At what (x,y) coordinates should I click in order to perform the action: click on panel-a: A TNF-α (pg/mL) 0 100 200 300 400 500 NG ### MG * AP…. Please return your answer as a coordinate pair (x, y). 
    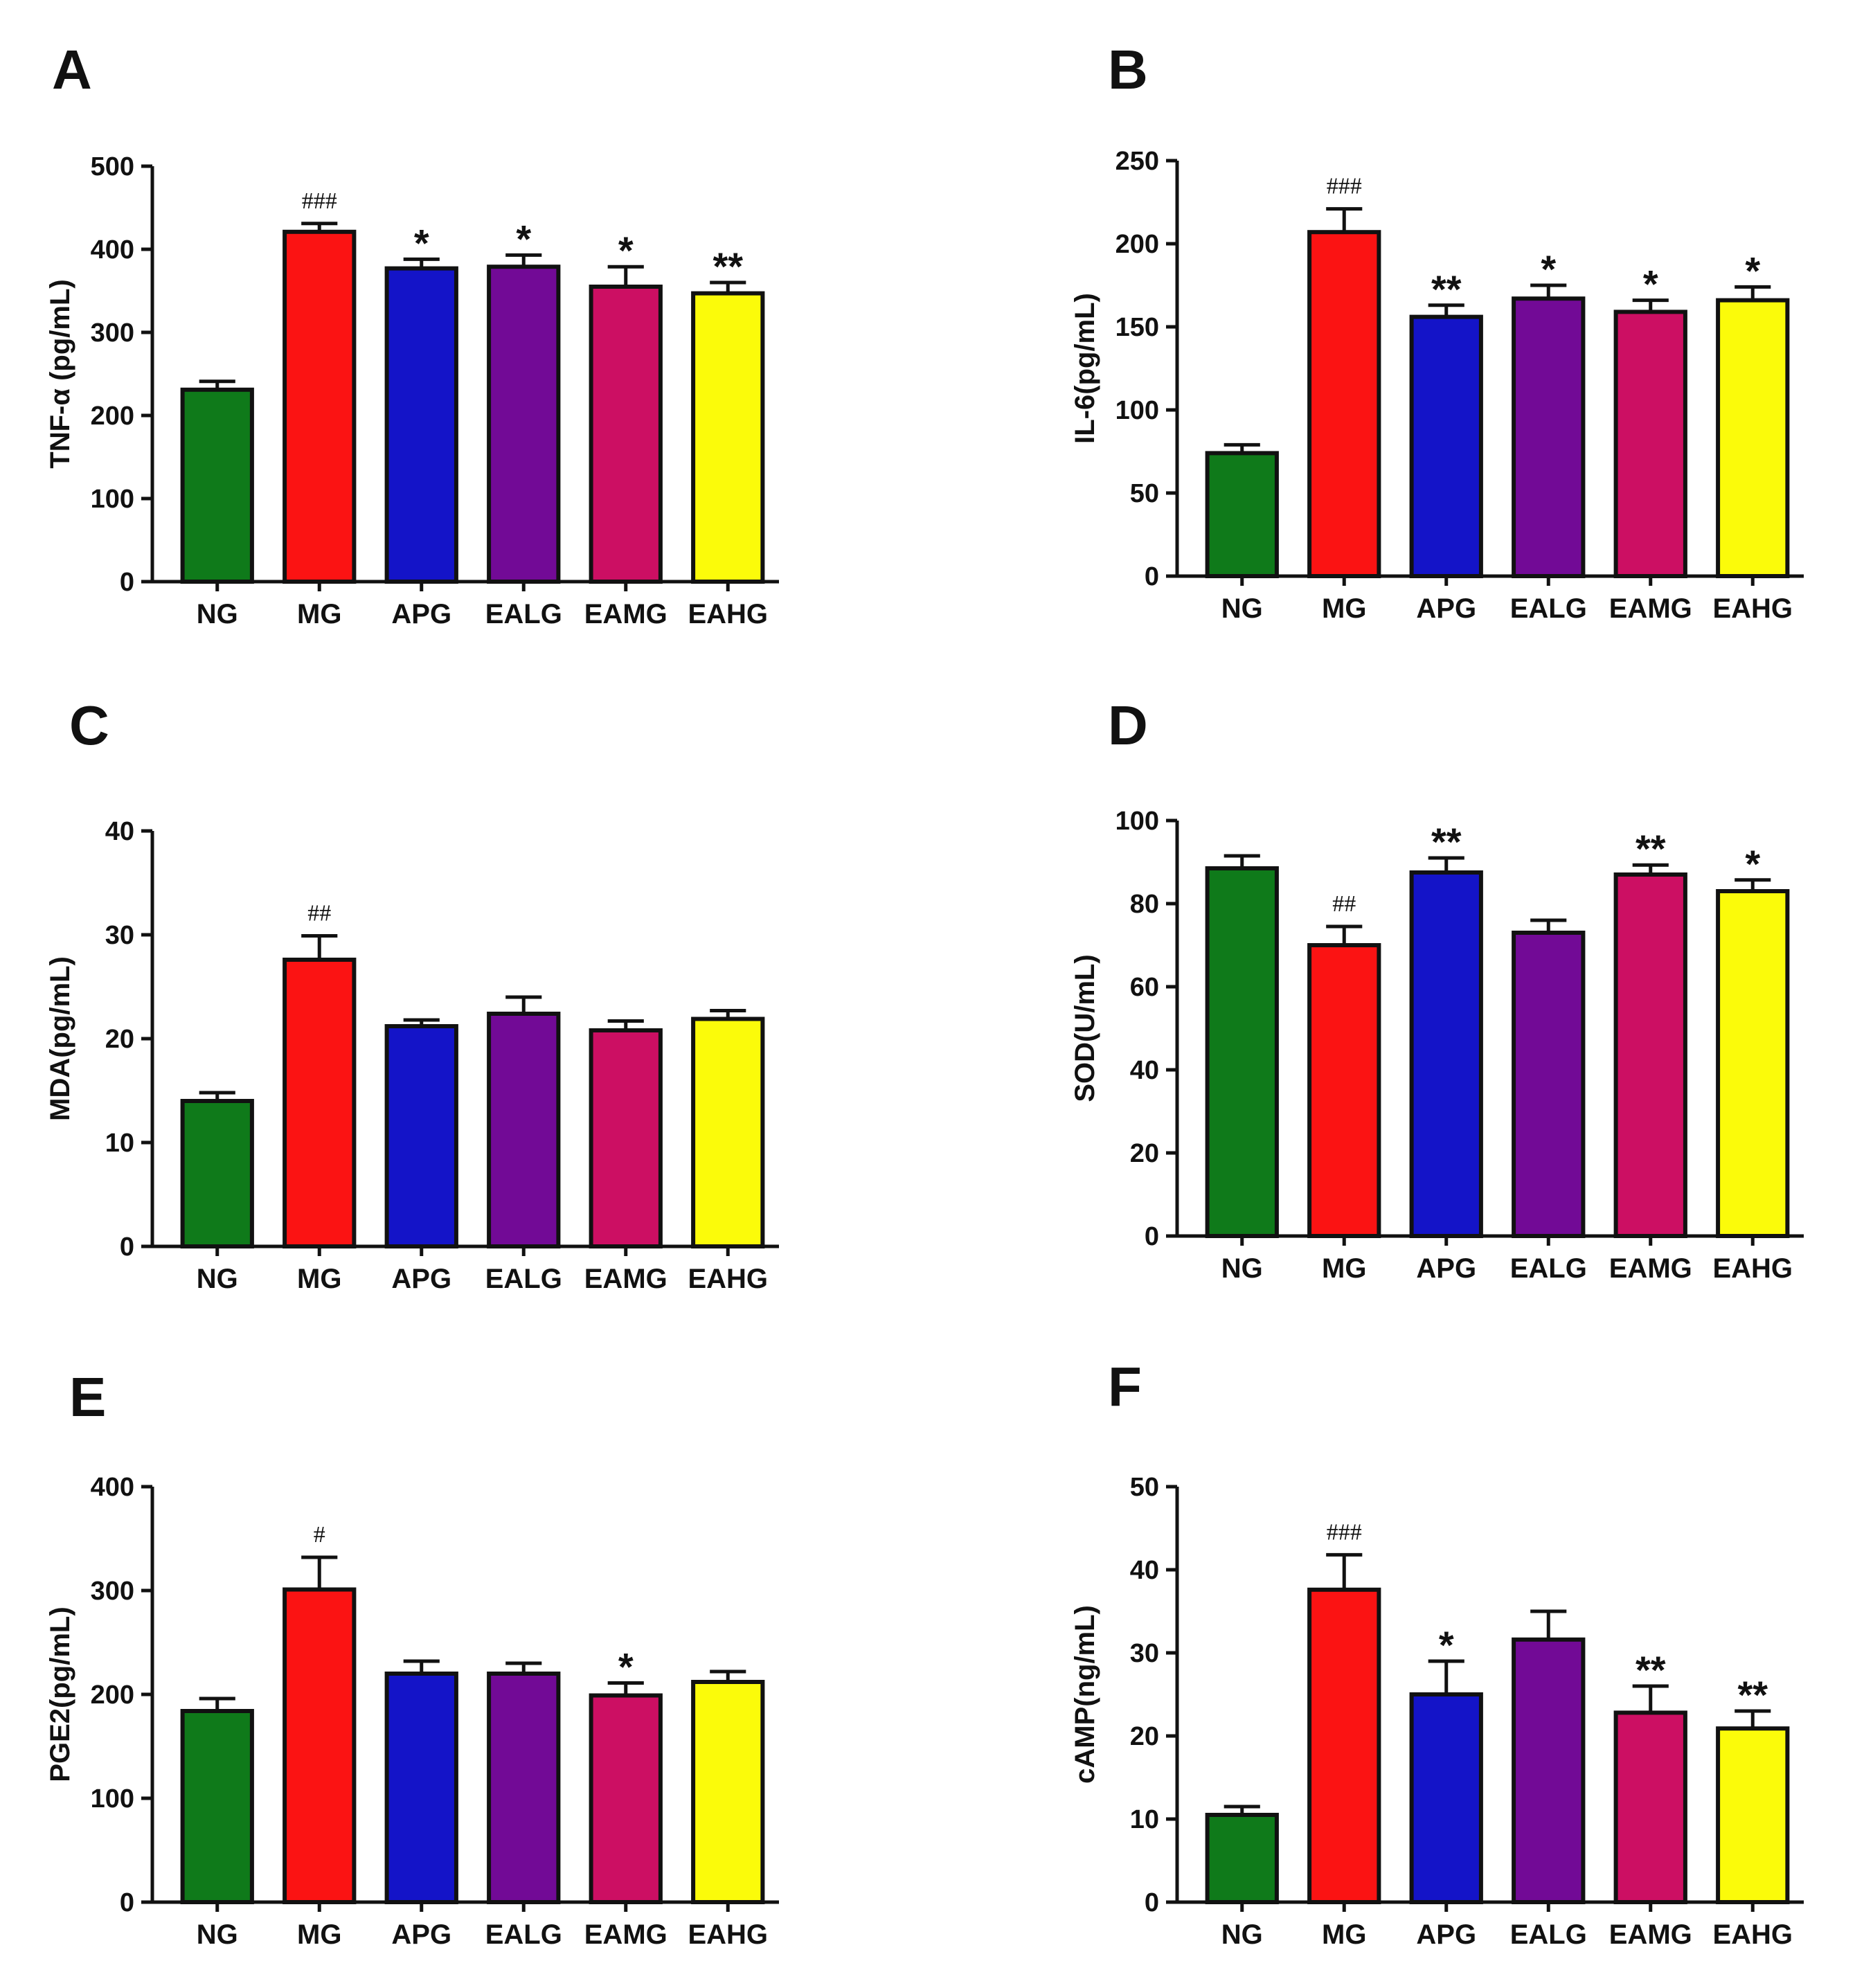
    Looking at the image, I should click on (412, 334).